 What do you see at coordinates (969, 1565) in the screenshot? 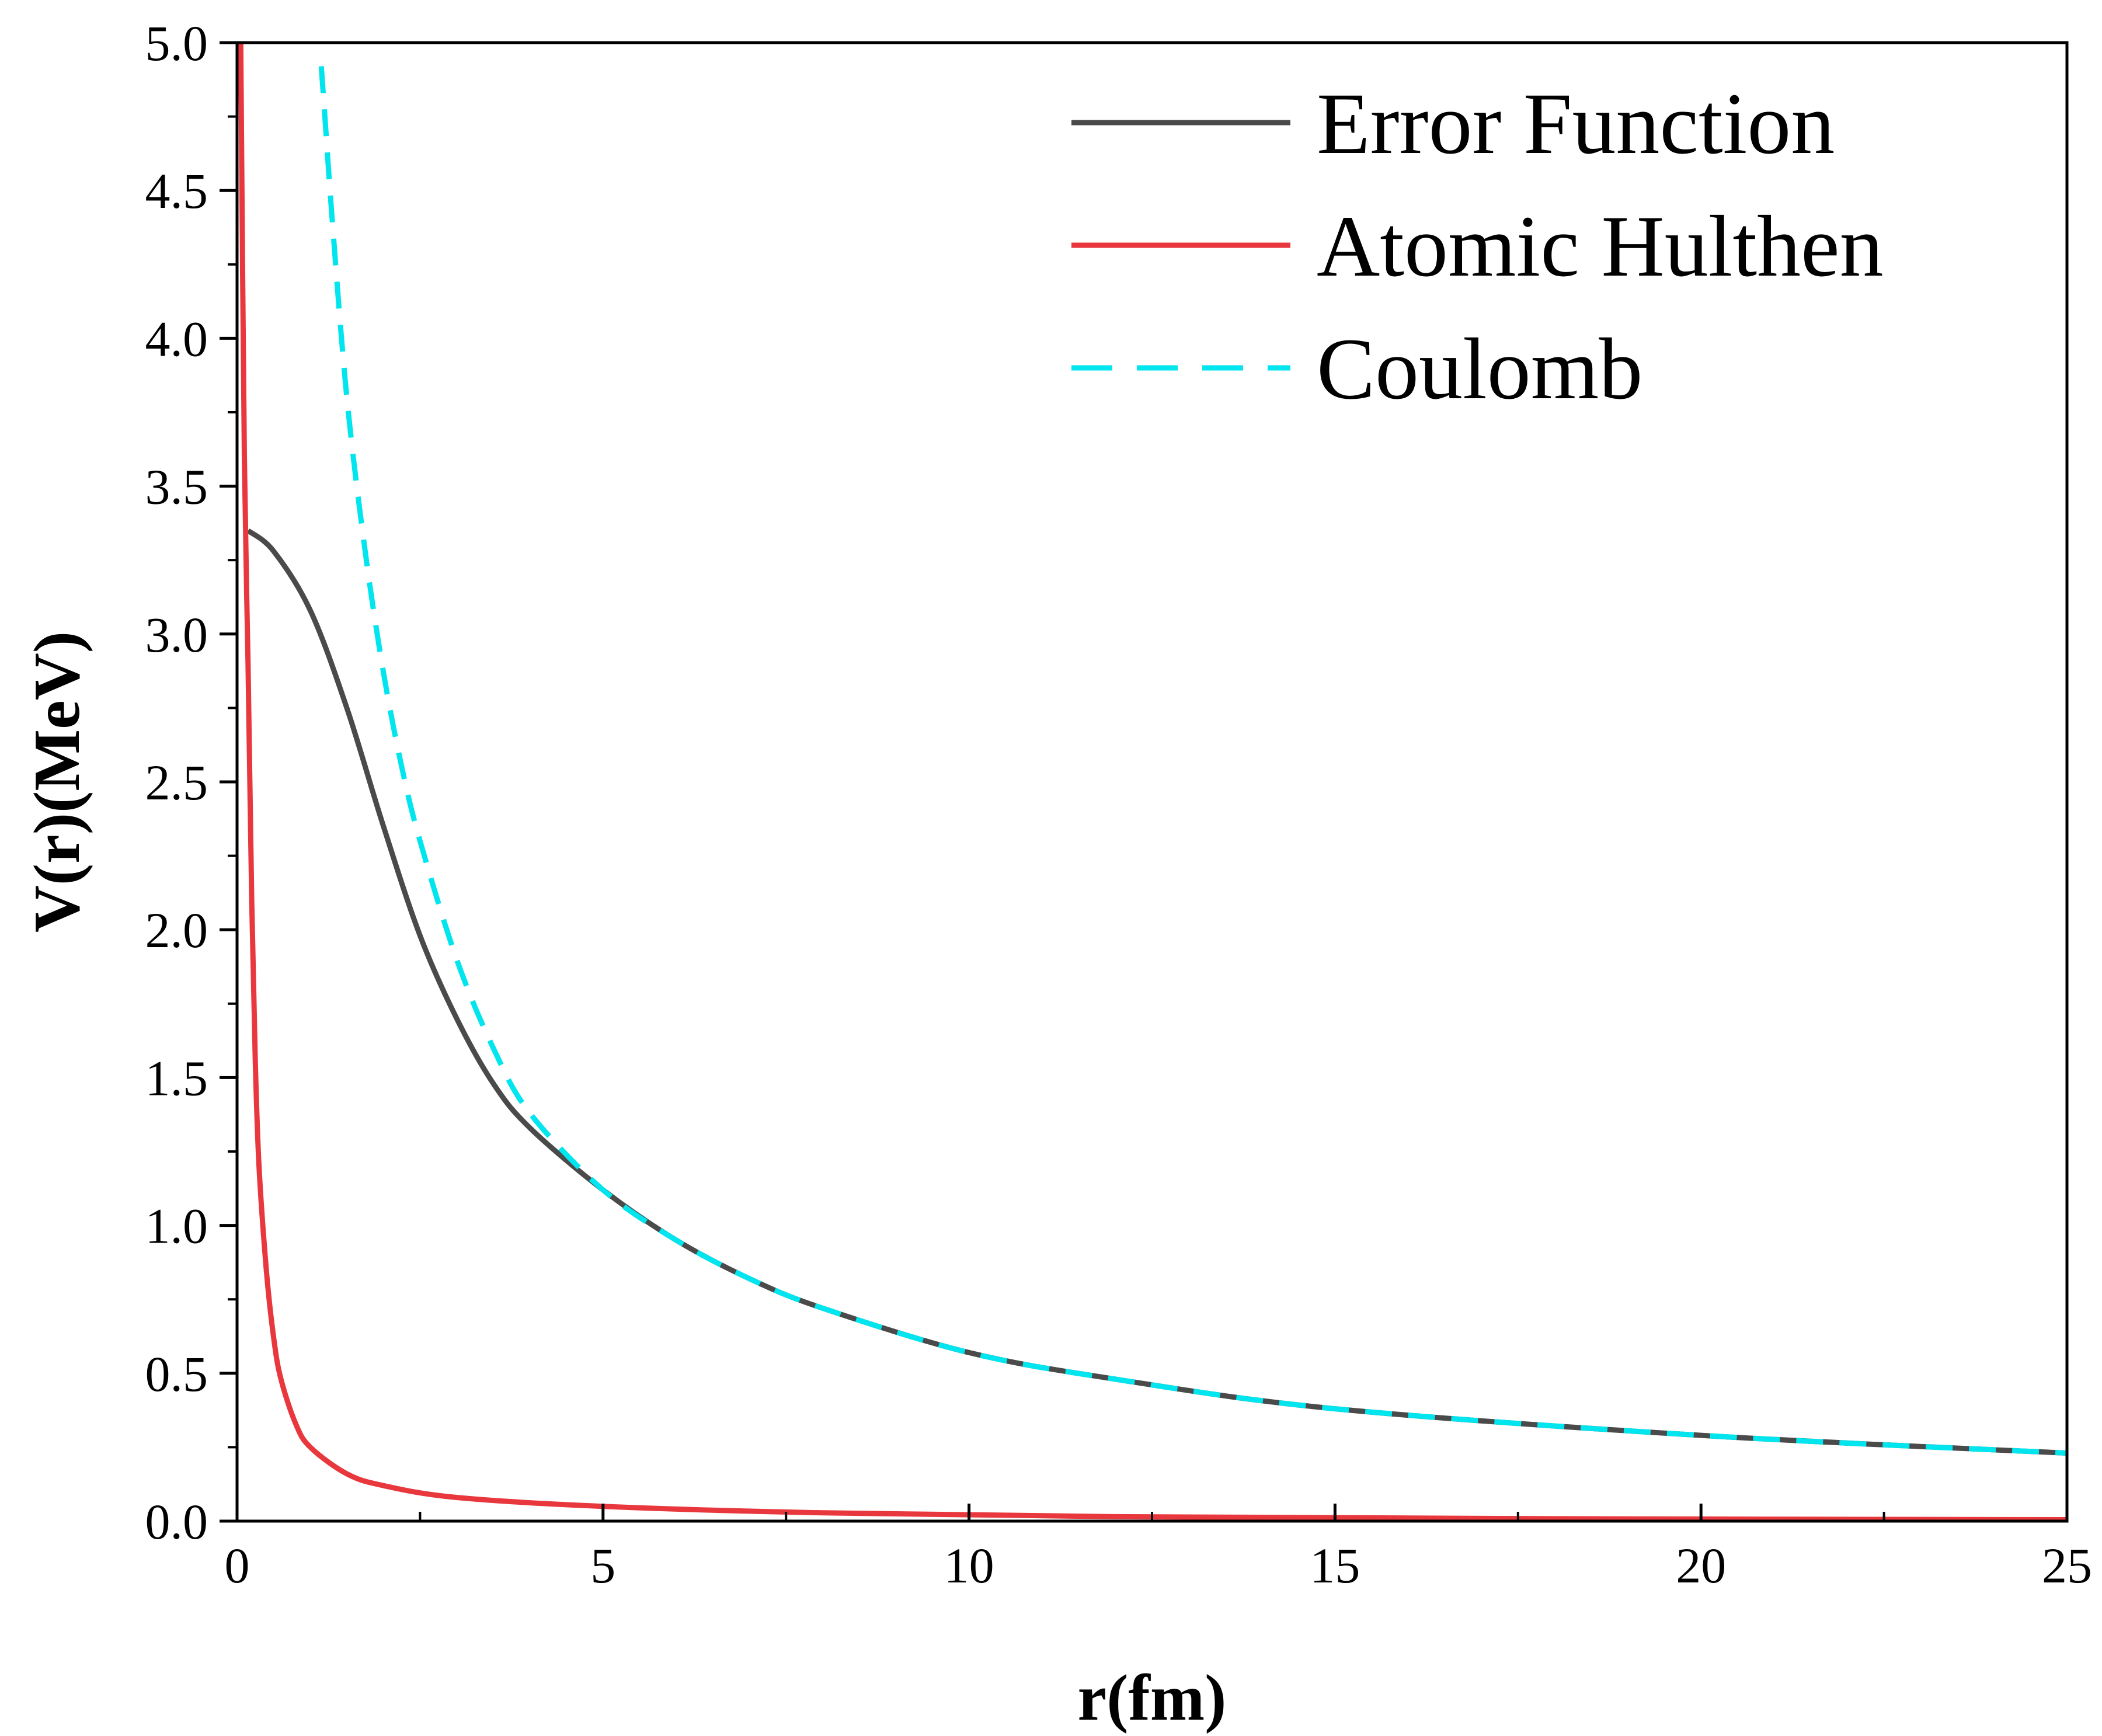
I see `x-tick-label: 10` at bounding box center [969, 1565].